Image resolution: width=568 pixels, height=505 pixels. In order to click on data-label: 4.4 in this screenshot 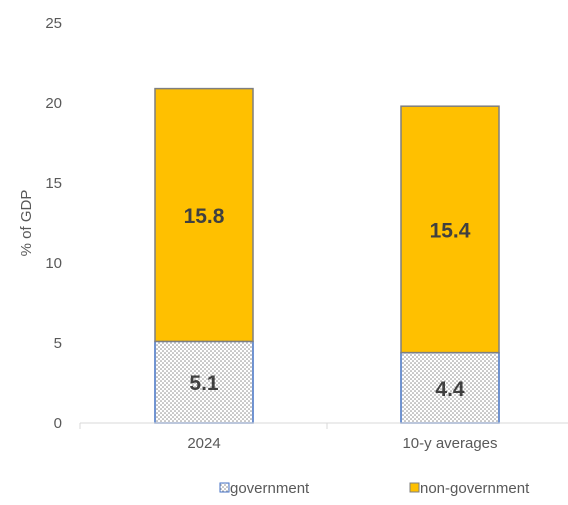, I will do `click(450, 389)`.